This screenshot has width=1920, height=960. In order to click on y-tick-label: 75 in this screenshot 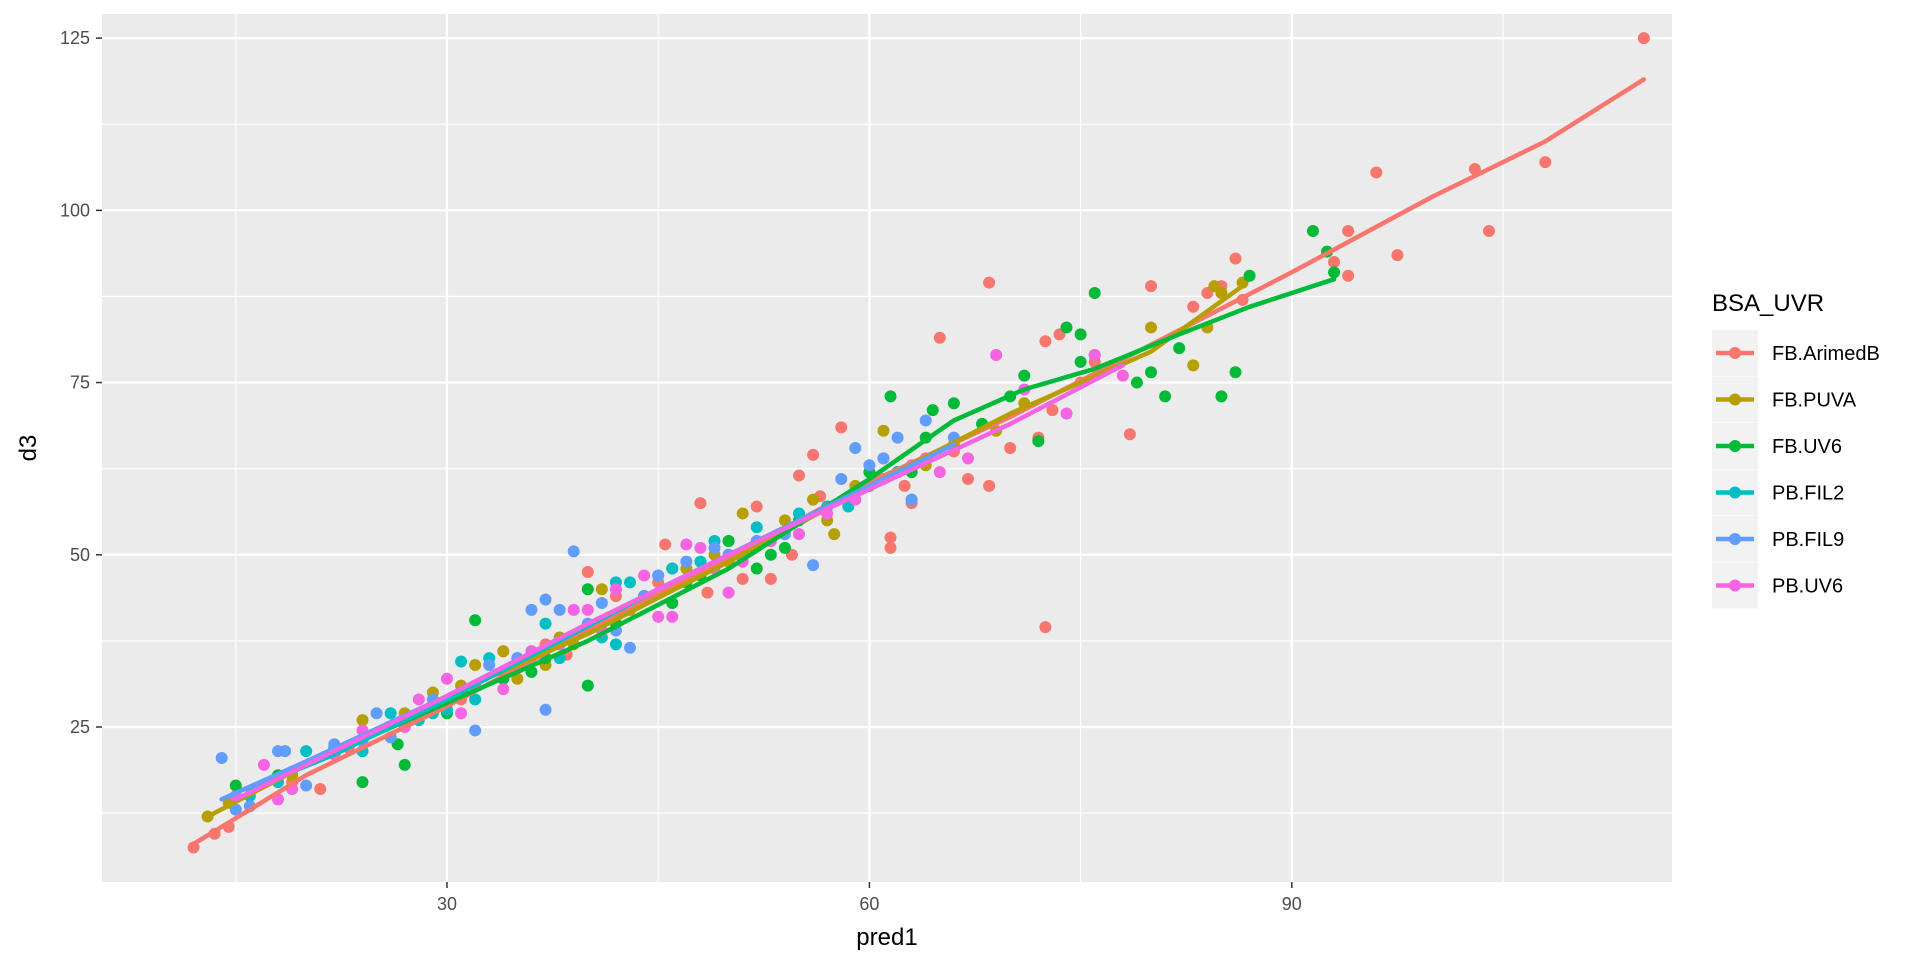, I will do `click(80, 383)`.